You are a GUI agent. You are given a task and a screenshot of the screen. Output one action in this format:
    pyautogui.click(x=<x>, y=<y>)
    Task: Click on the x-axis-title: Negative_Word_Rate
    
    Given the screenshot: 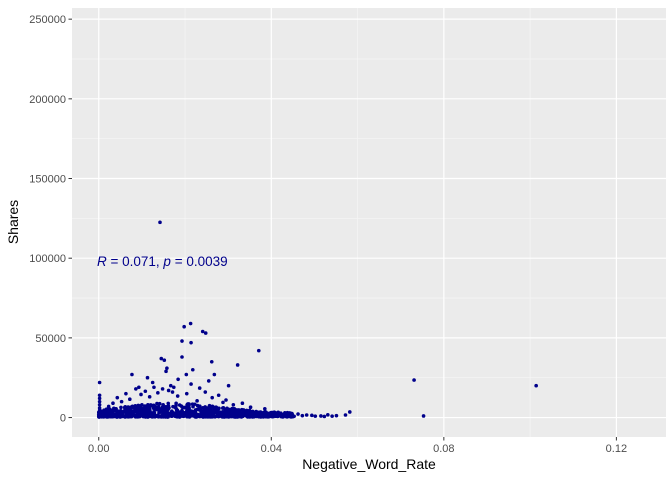 What is the action you would take?
    pyautogui.click(x=369, y=464)
    